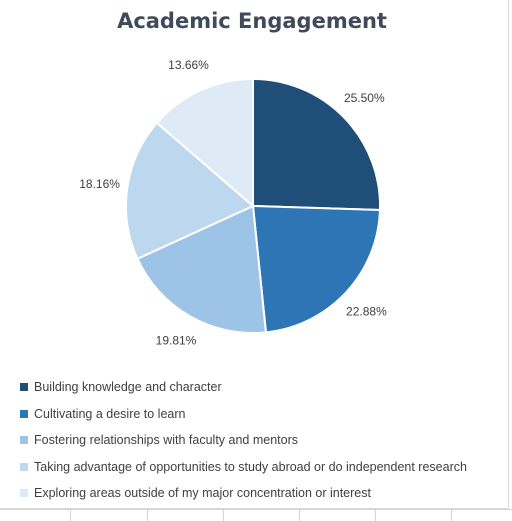 The image size is (512, 521). Describe the element at coordinates (110, 413) in the screenshot. I see `legend-label: Cultivating a desire to learn` at that location.